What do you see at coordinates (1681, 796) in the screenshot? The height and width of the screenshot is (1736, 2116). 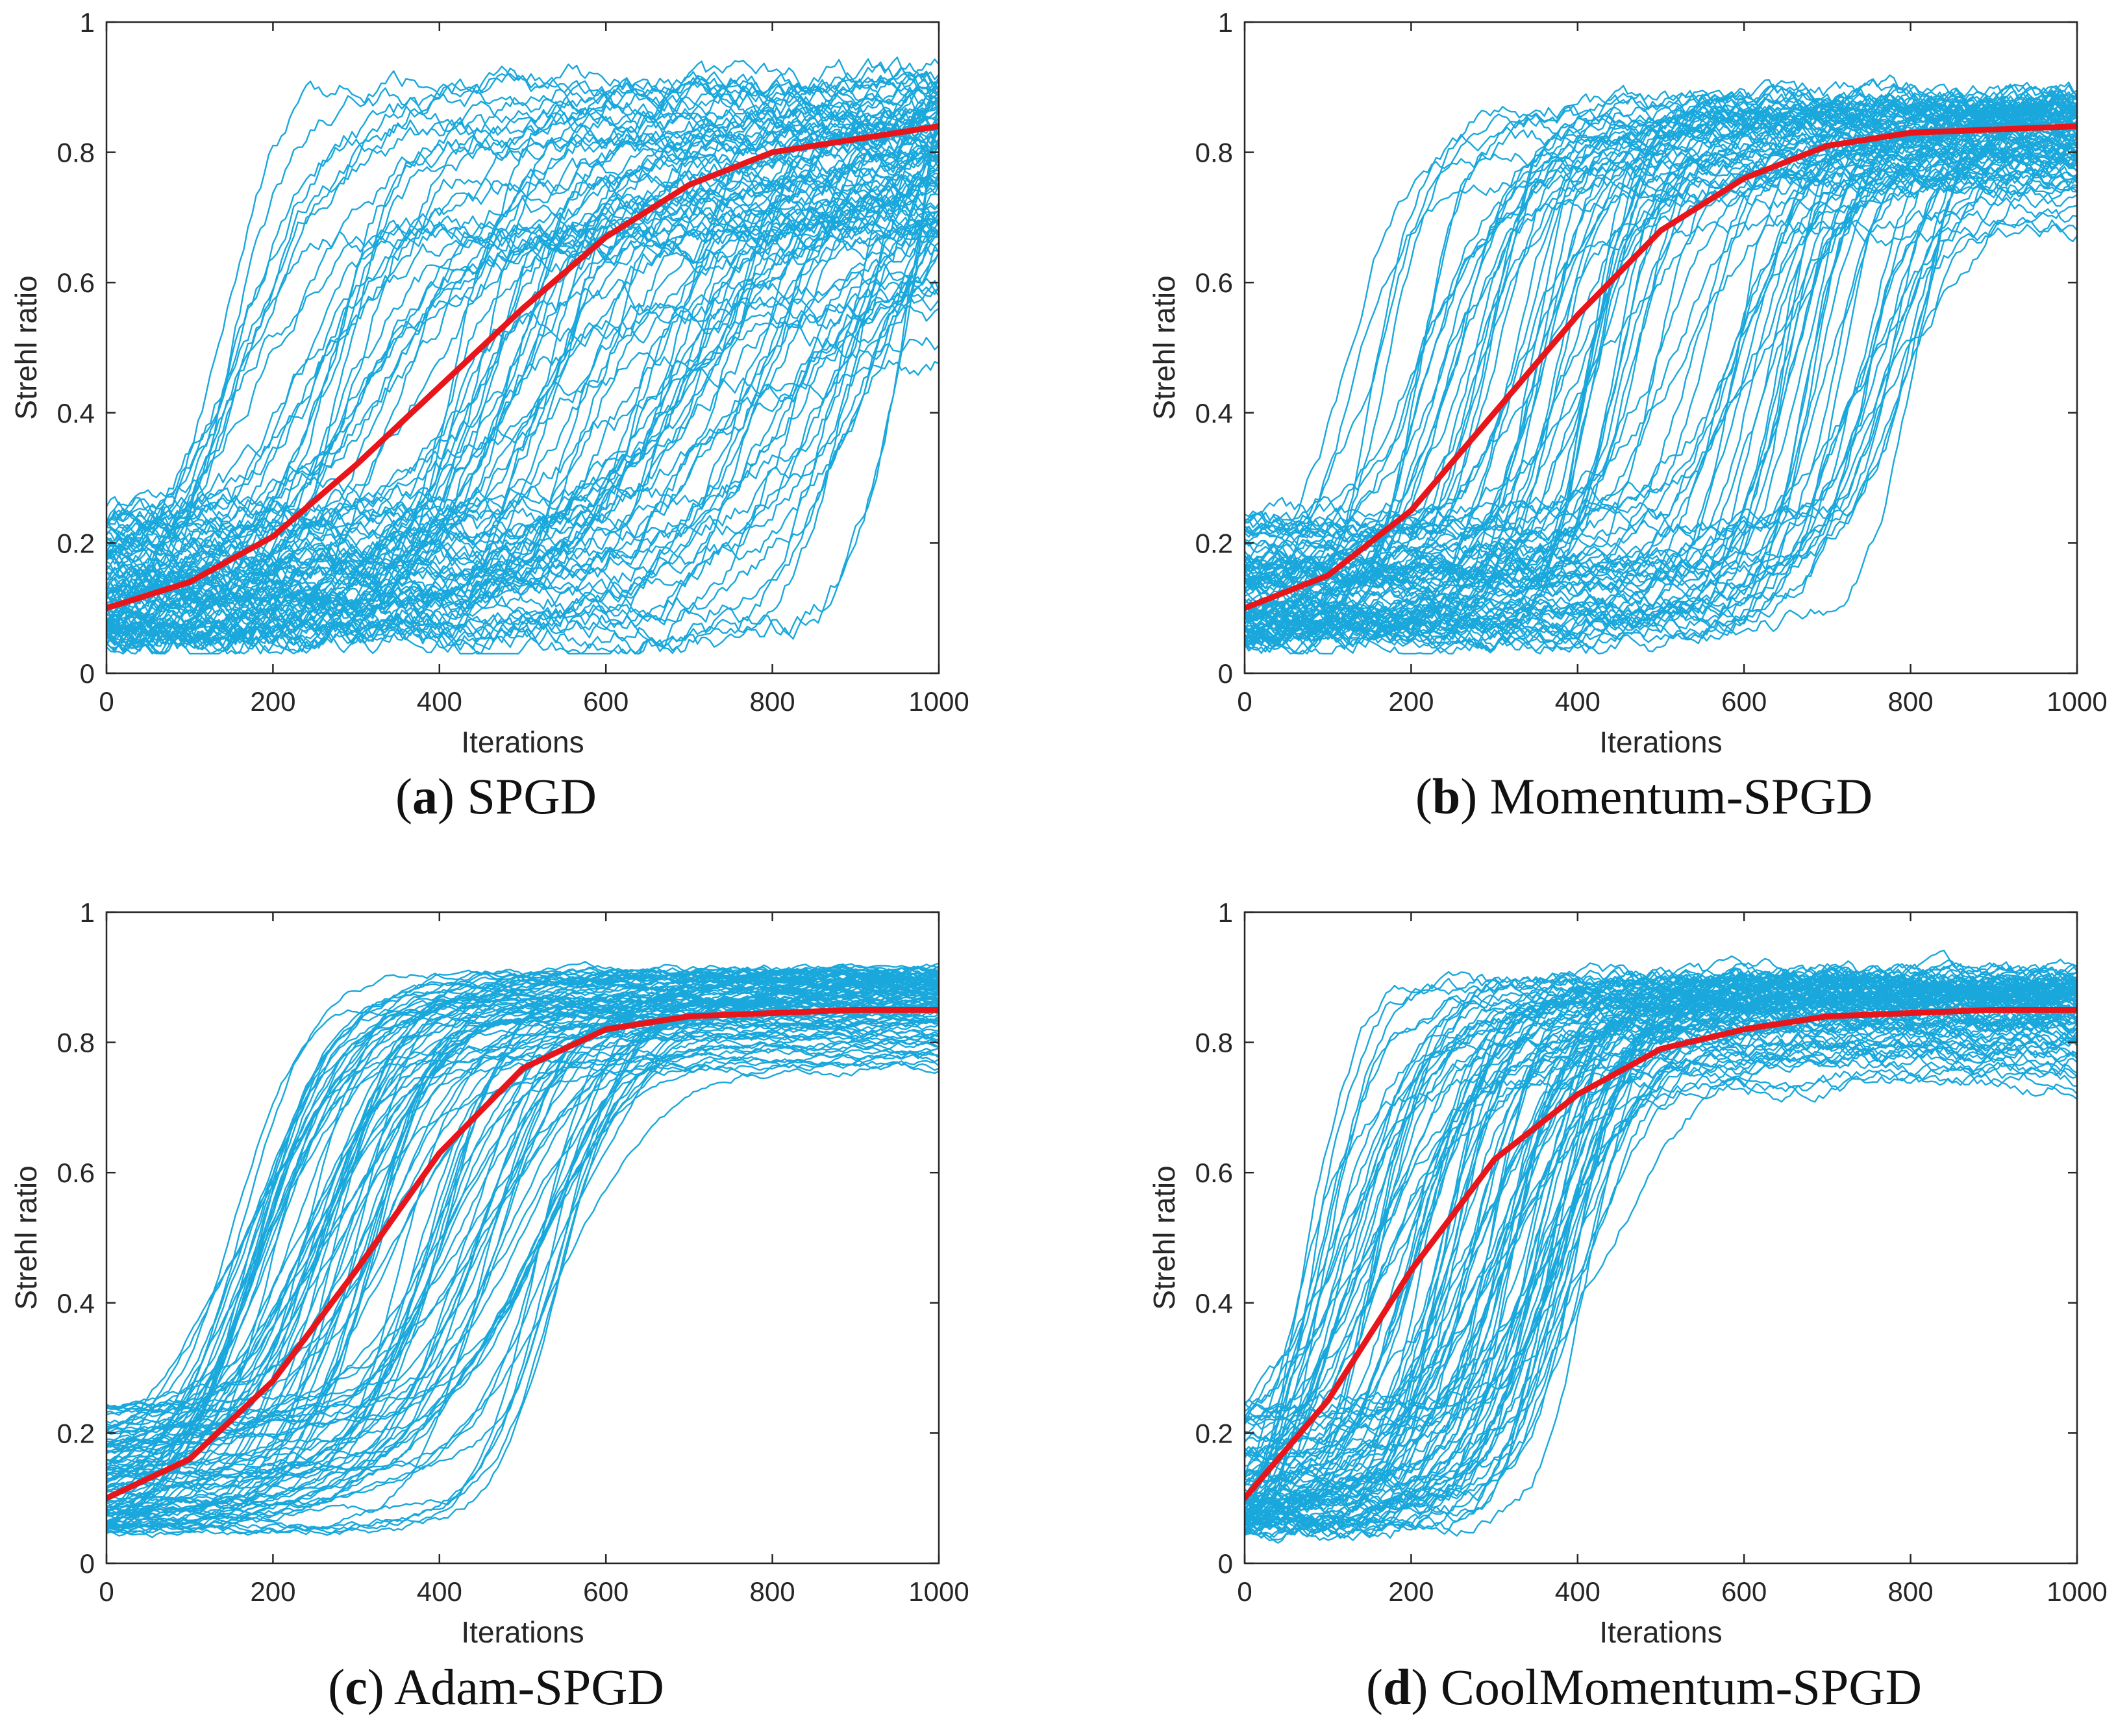 I see `panel-title: Momentum-SPGD` at bounding box center [1681, 796].